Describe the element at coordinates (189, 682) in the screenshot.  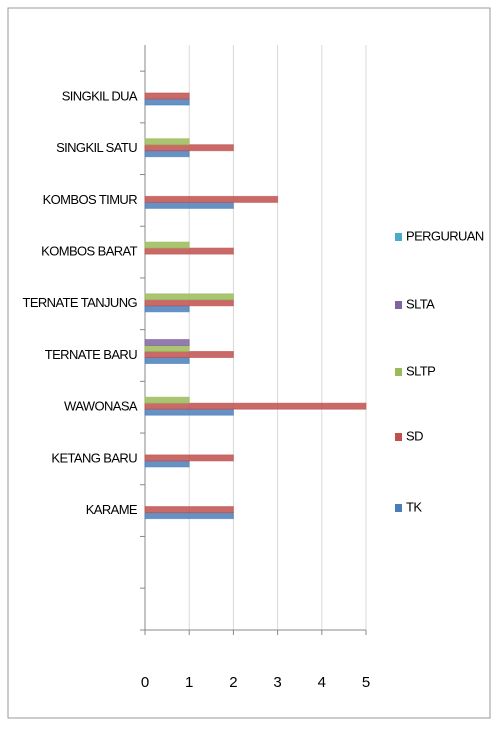
I see `x-tick-label: 1` at that location.